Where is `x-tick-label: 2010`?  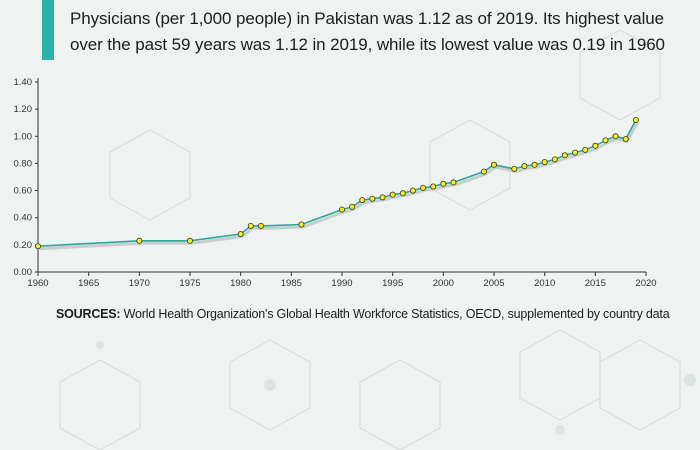
x-tick-label: 2010 is located at coordinates (544, 283).